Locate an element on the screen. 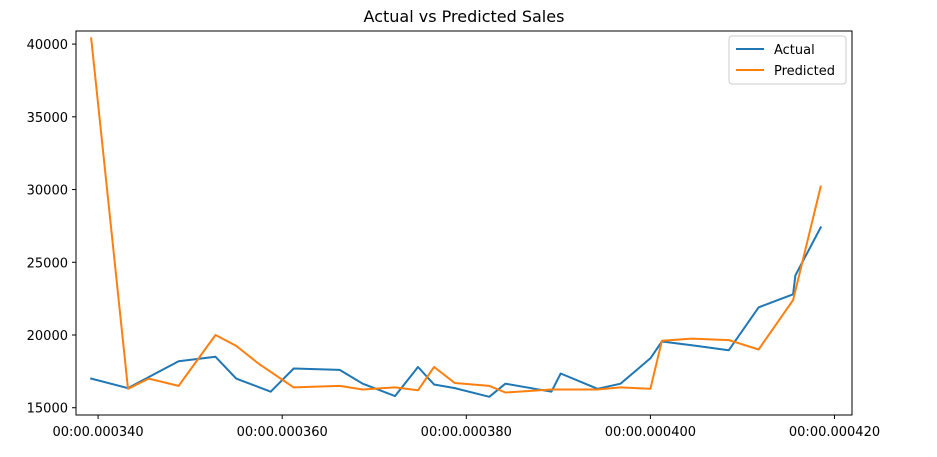 Image resolution: width=937 pixels, height=457 pixels. x-tick-label: 00:00.000400 is located at coordinates (650, 432).